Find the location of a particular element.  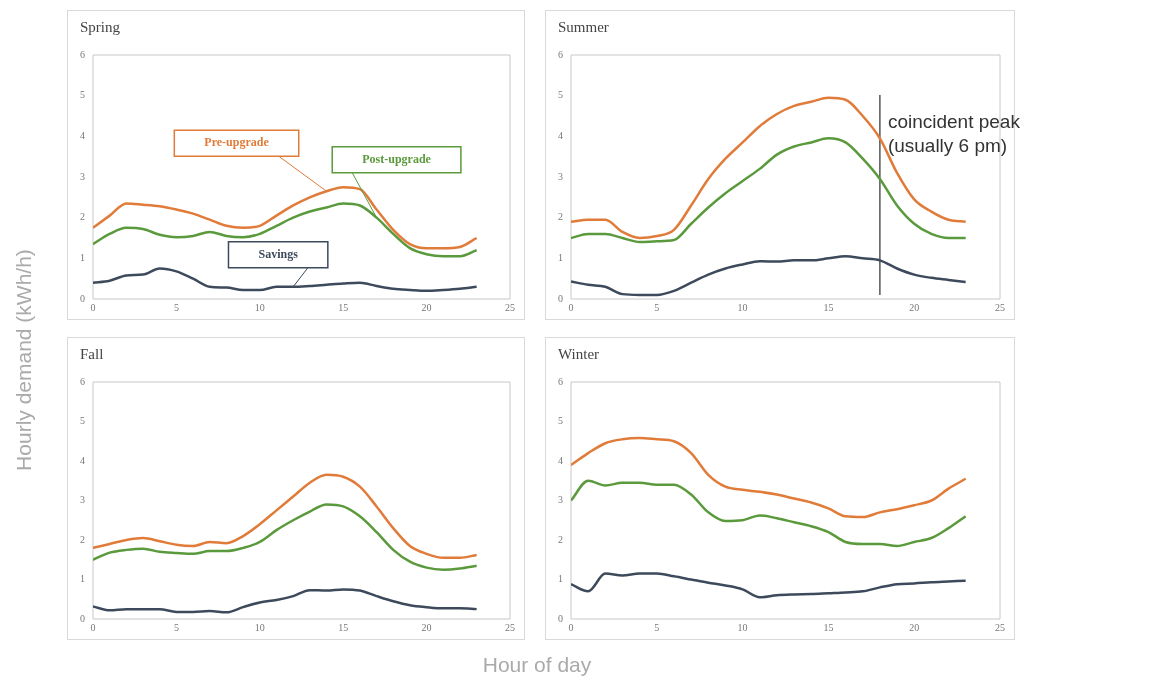

chart-title: Spring is located at coordinates (100, 27).